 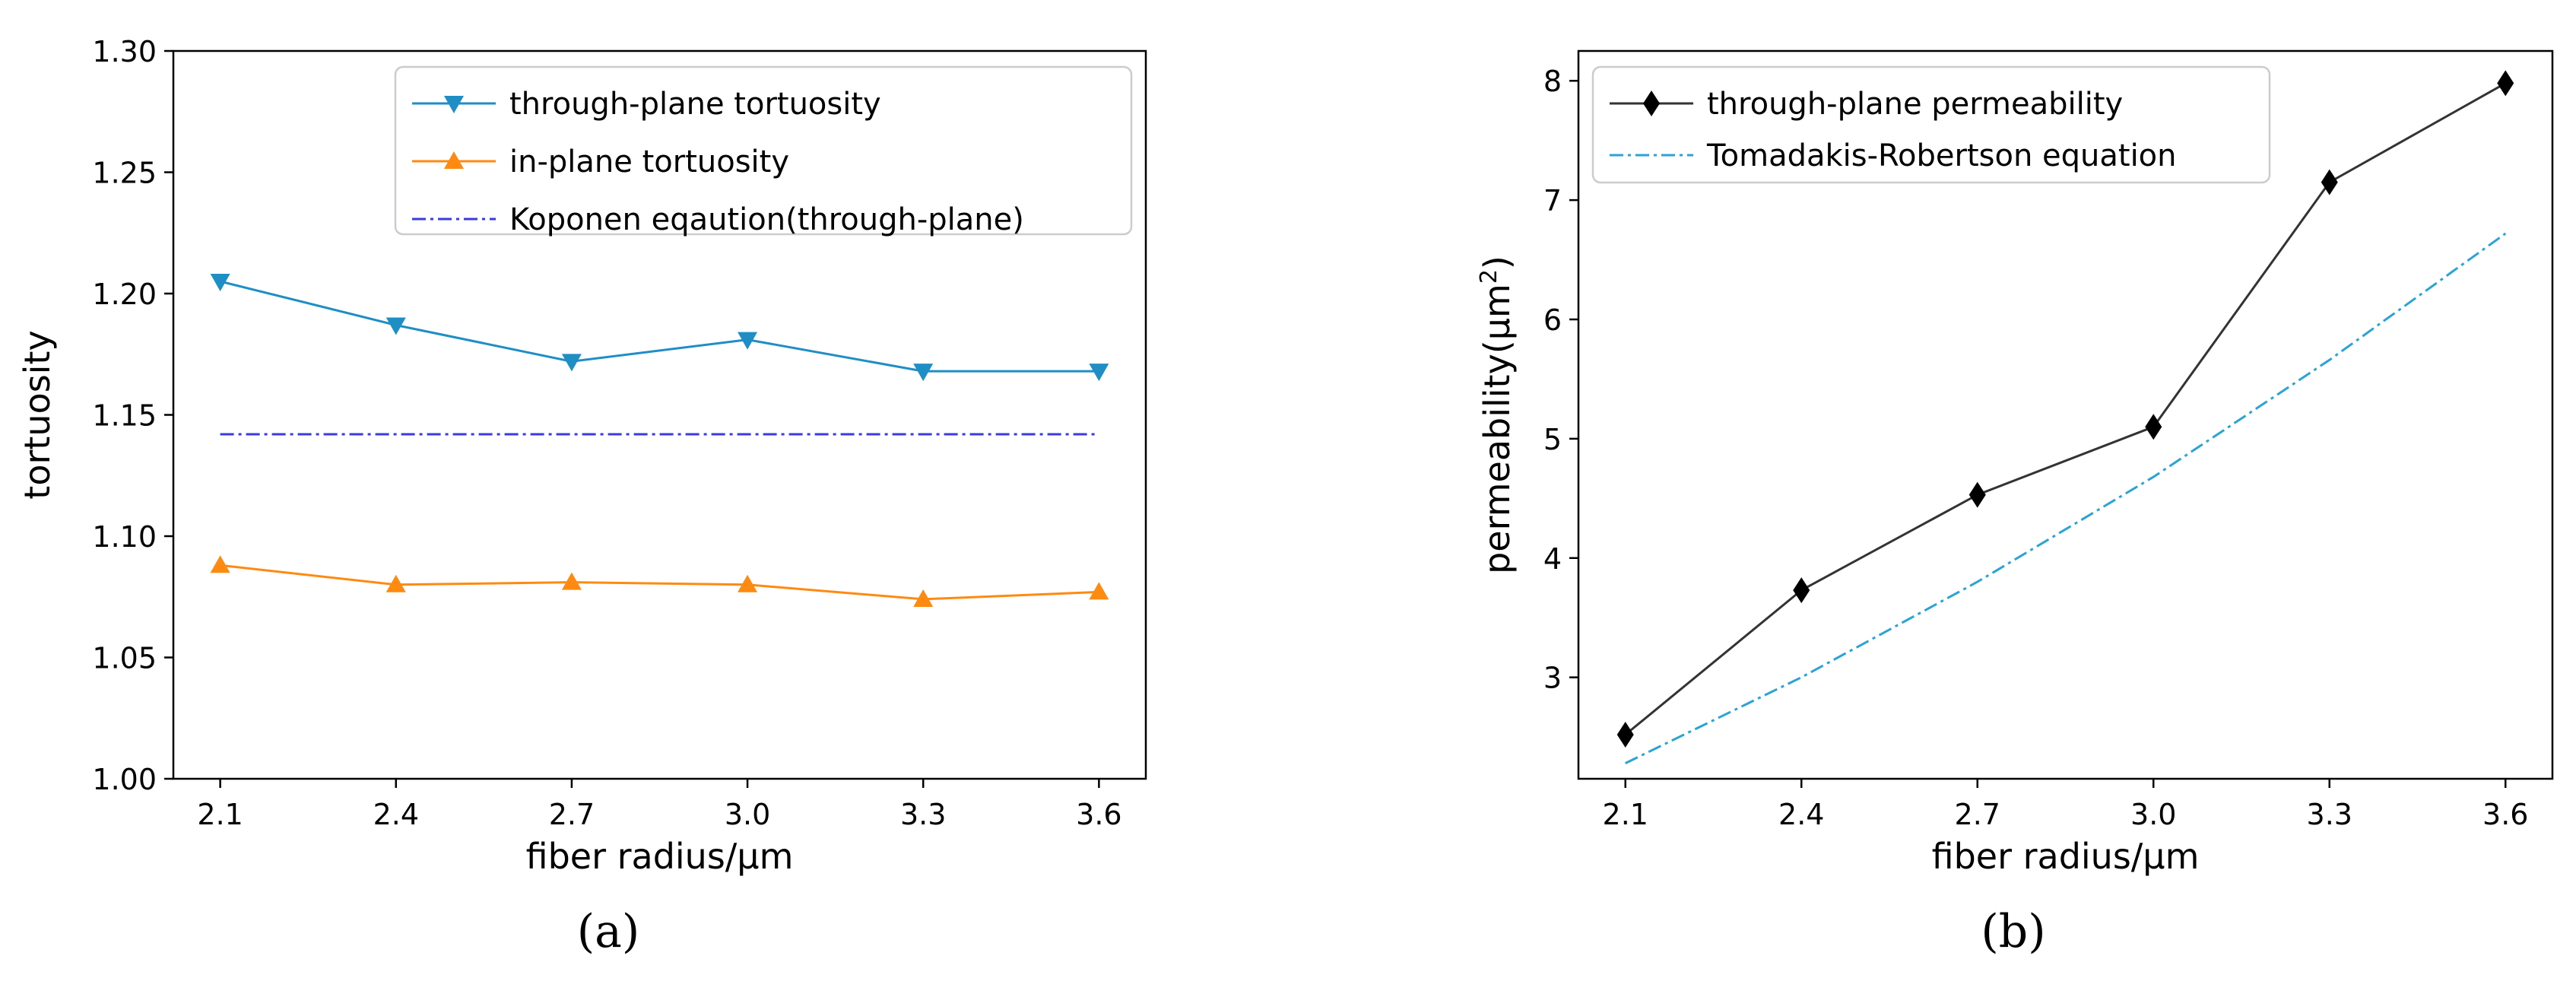 What do you see at coordinates (1498, 262) in the screenshot?
I see `y-axis-label-end: )` at bounding box center [1498, 262].